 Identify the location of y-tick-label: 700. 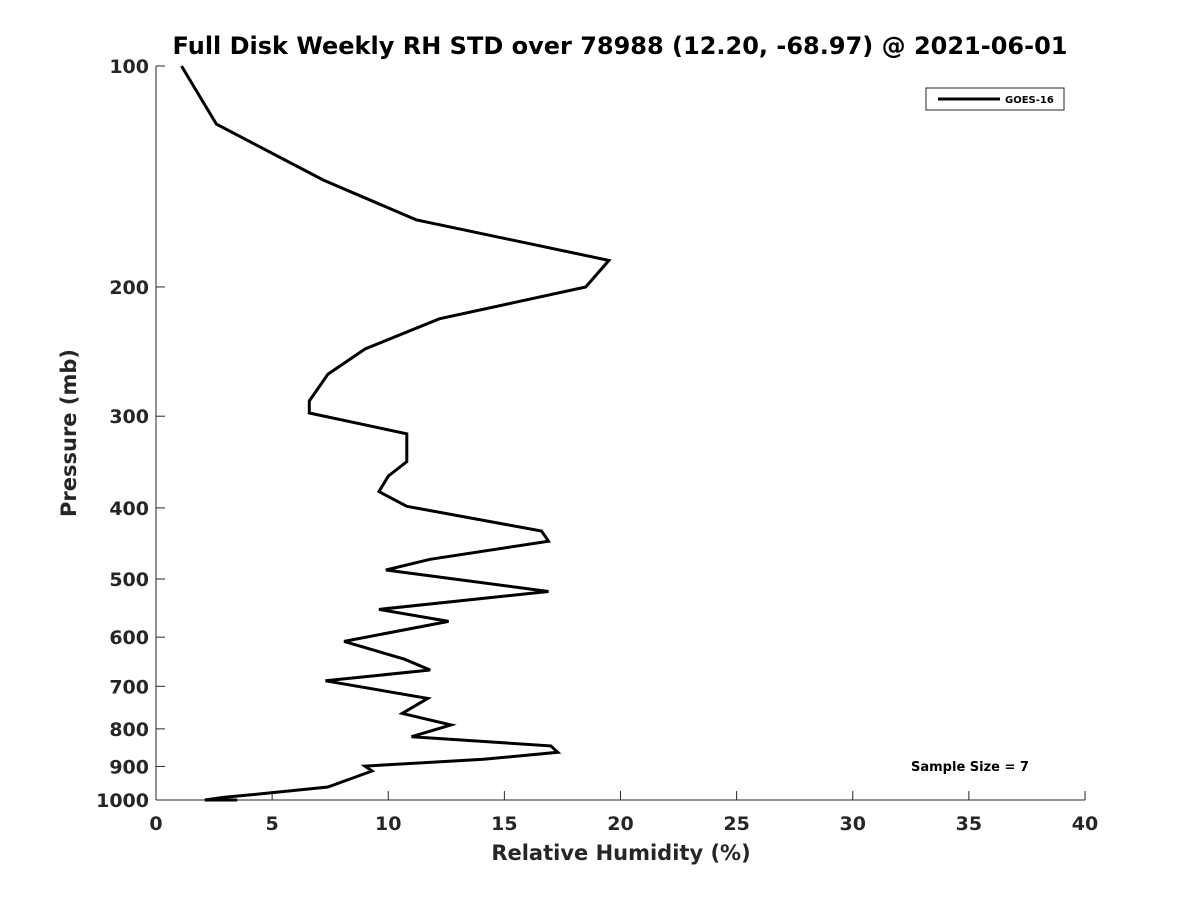
(129, 687).